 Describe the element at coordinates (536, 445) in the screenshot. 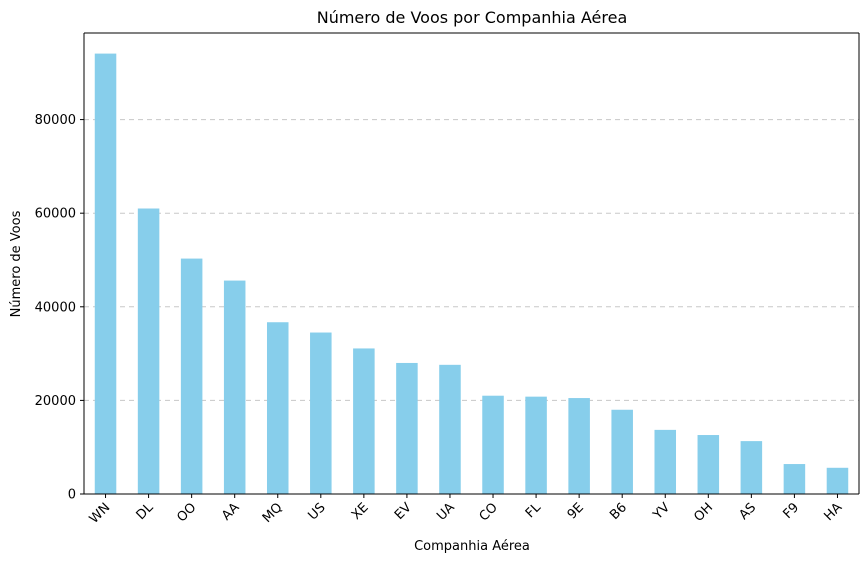

I see `bar-fl` at that location.